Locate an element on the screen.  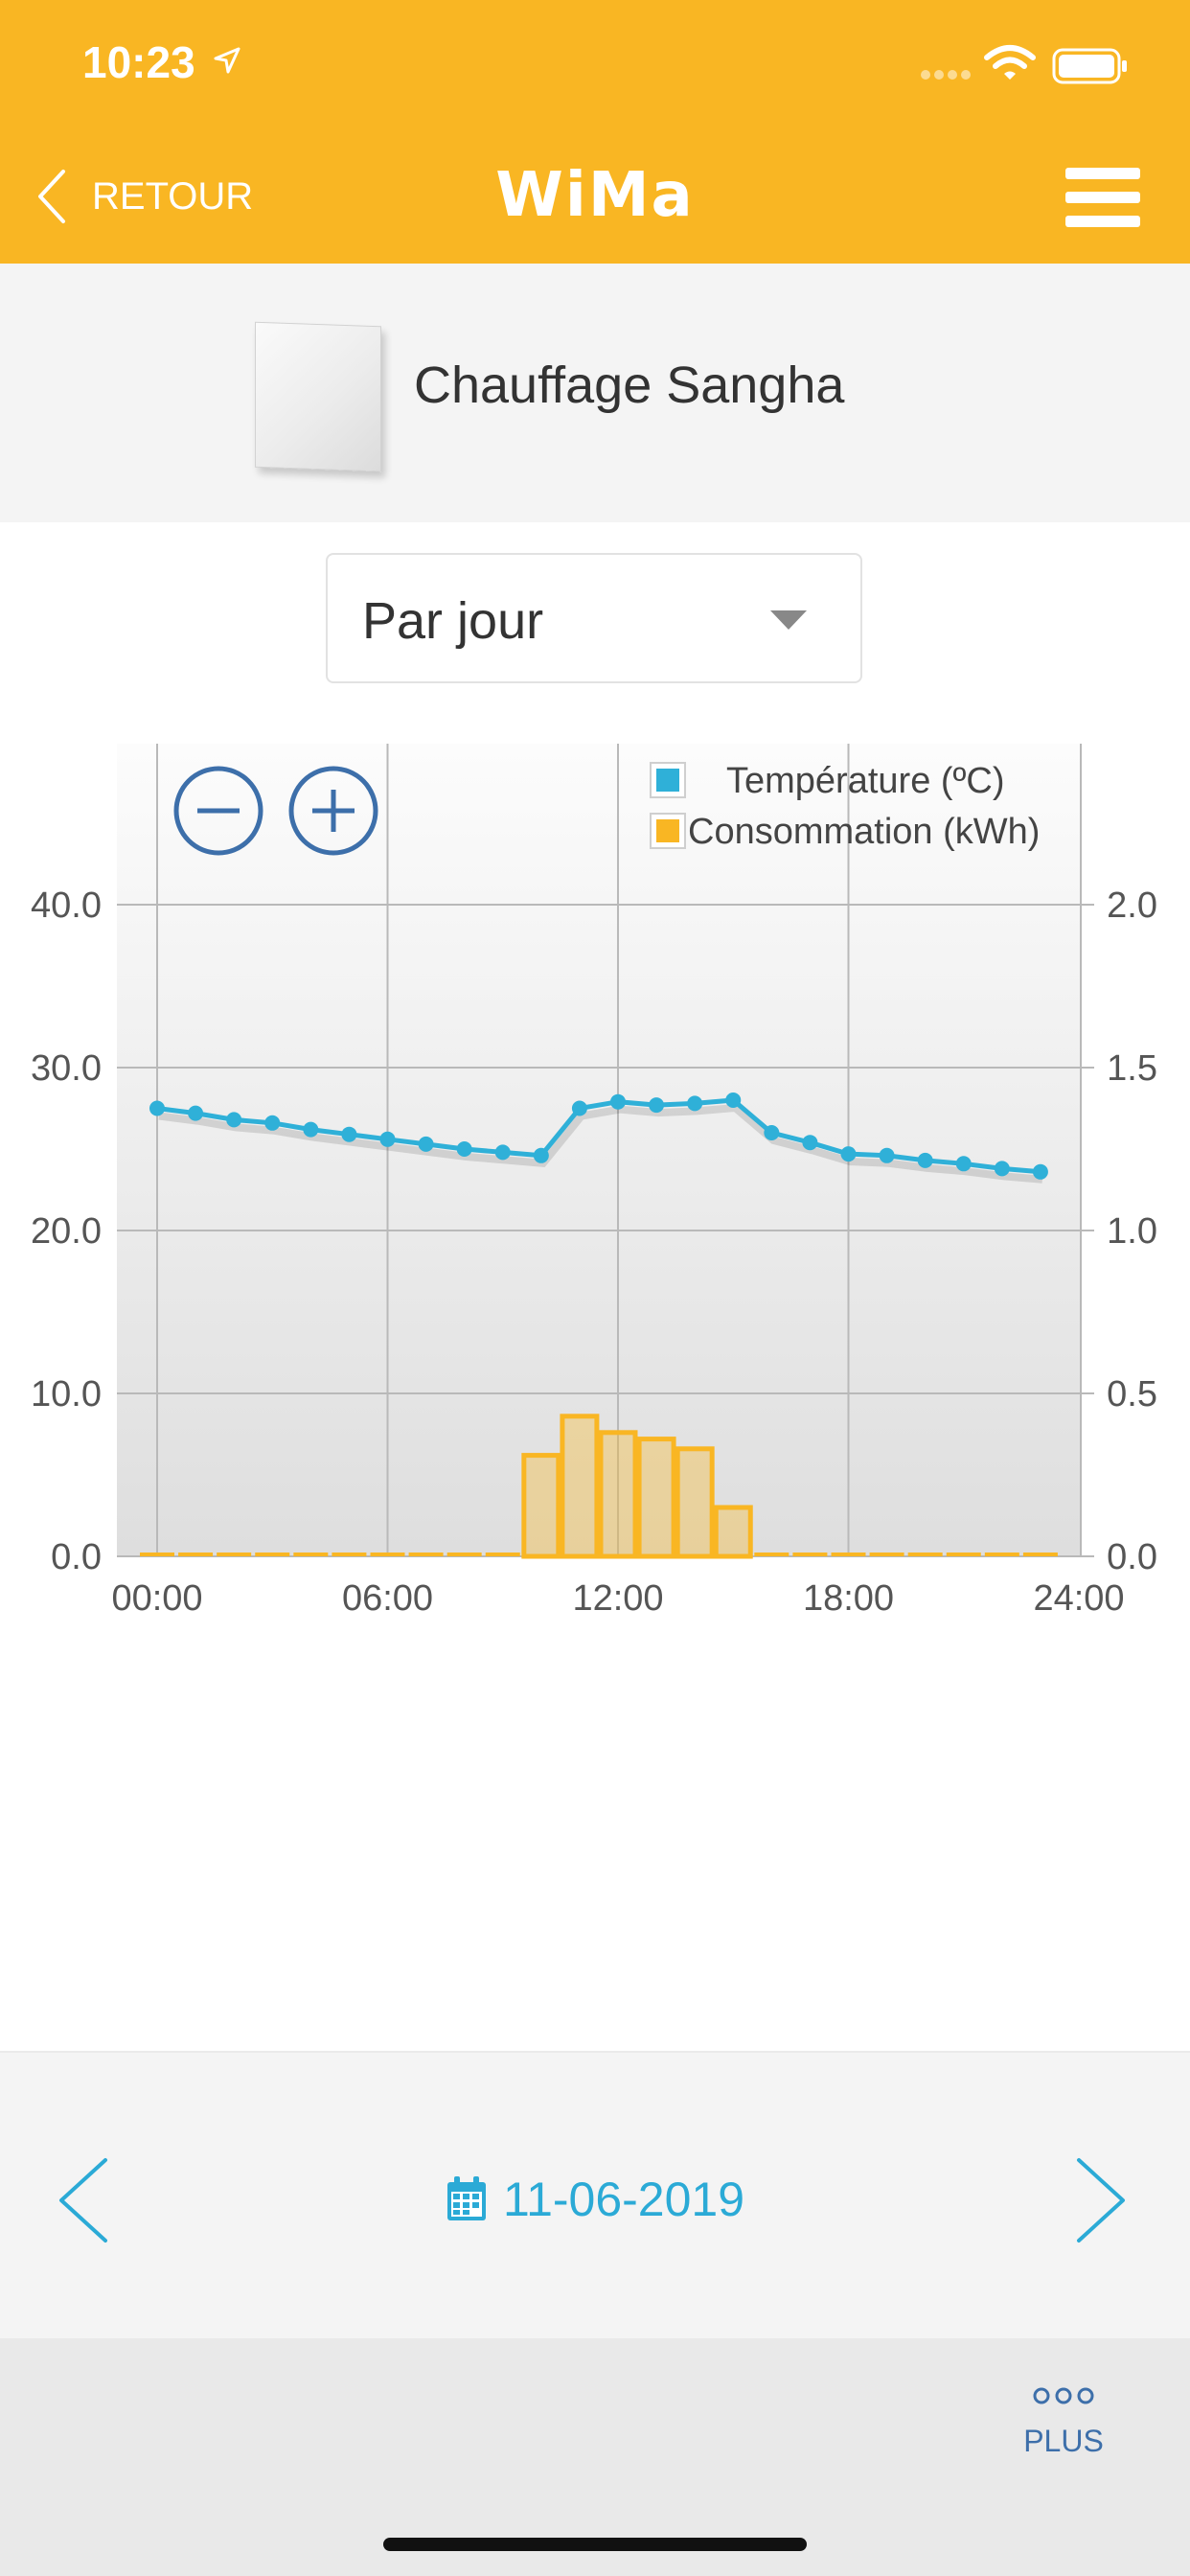
zoom-out-button is located at coordinates (218, 811).